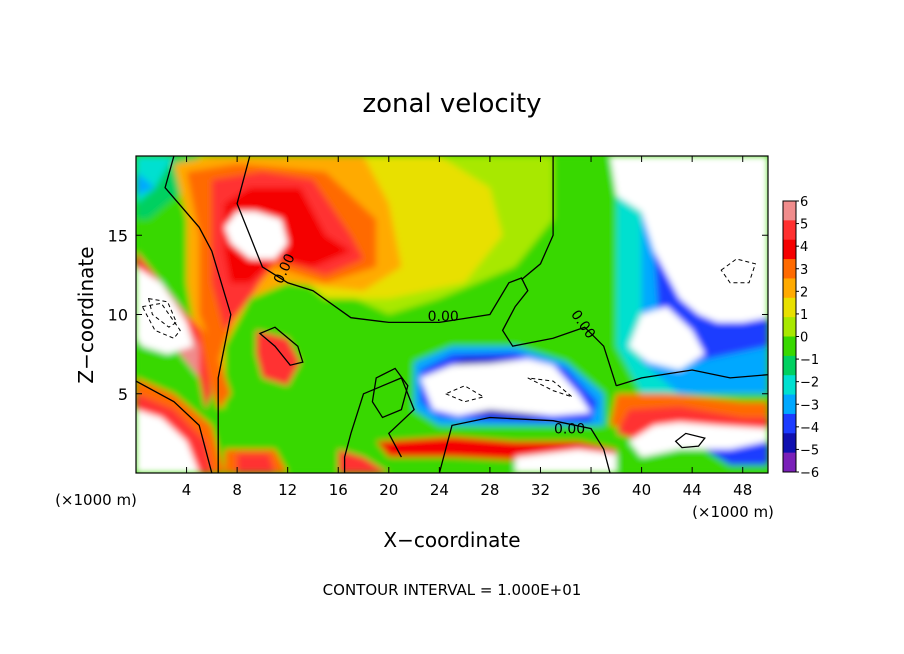  What do you see at coordinates (237, 490) in the screenshot?
I see `x-tick-label: 8` at bounding box center [237, 490].